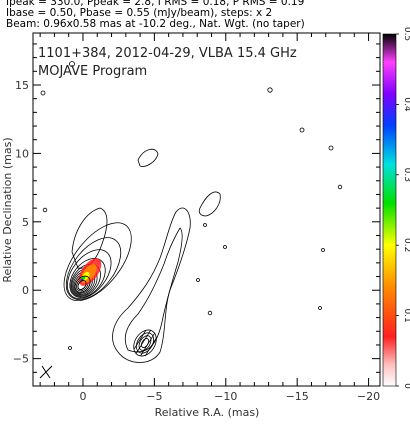 This screenshot has width=410, height=424. I want to click on x-tick-label: −5, so click(154, 396).